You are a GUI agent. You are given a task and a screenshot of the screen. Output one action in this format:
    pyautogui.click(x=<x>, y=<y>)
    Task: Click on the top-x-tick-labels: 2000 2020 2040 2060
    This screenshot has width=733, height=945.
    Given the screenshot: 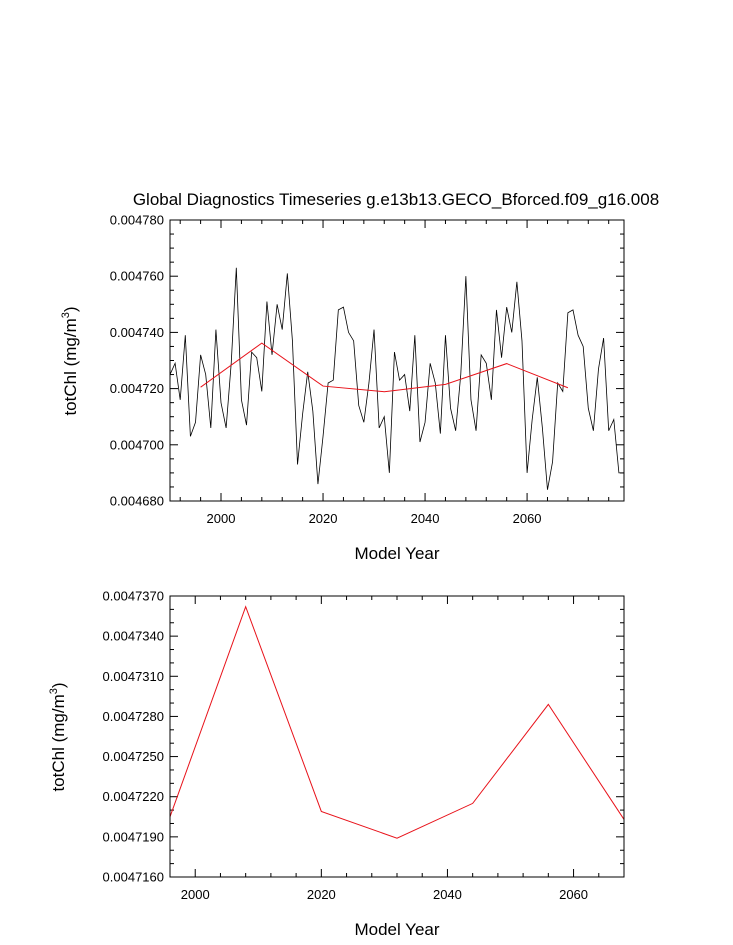 What is the action you would take?
    pyautogui.click(x=374, y=518)
    